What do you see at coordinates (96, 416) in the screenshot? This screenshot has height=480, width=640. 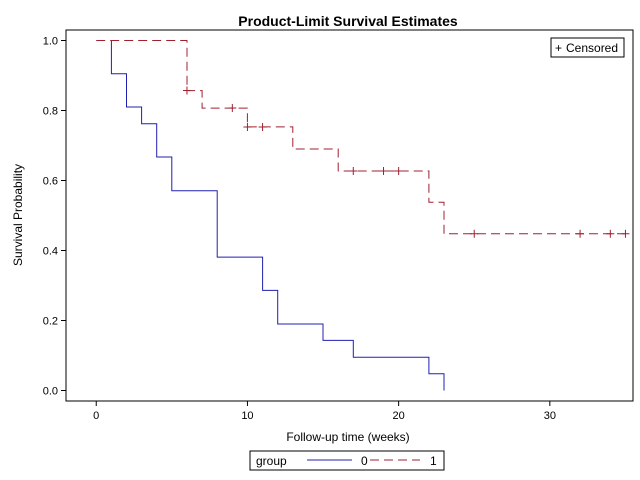 I see `x-tick-label: 0` at bounding box center [96, 416].